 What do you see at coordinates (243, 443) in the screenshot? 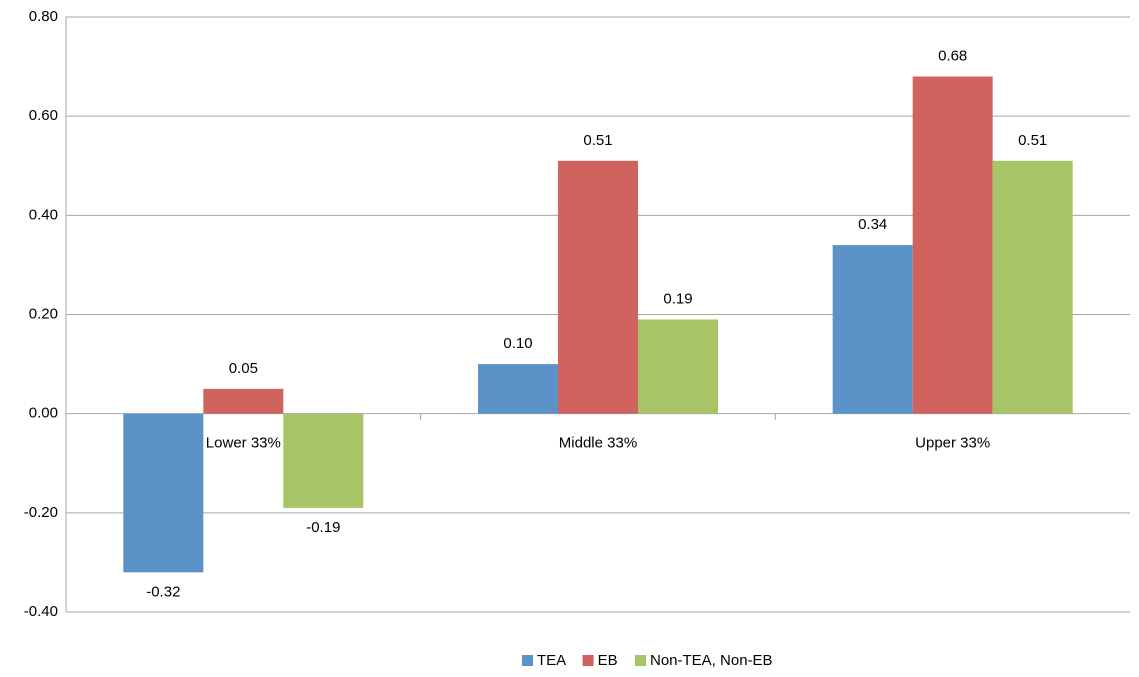
I see `x-tick-label: Lower 33%` at bounding box center [243, 443].